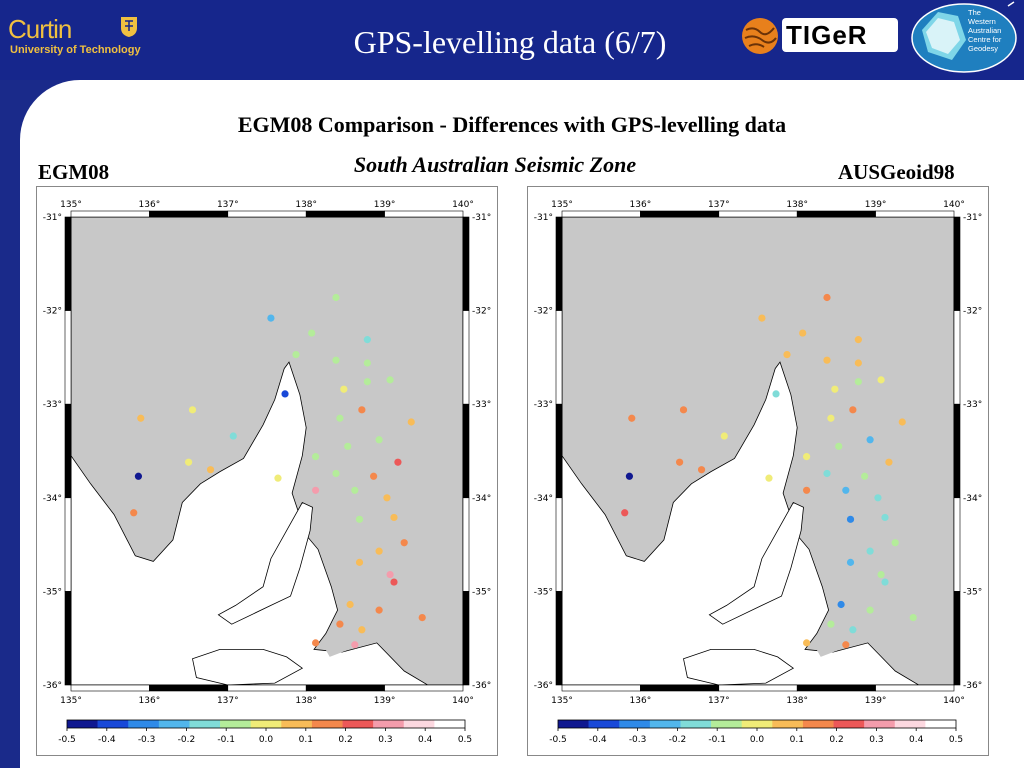 This screenshot has height=768, width=1024. What do you see at coordinates (543, 592) in the screenshot?
I see `lat-tick-label-left: -35°` at bounding box center [543, 592].